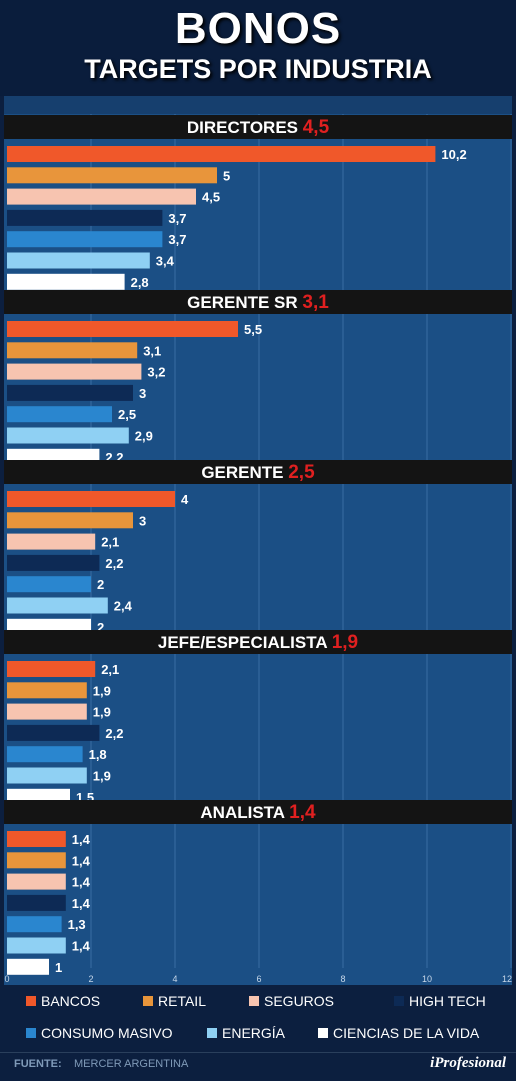 Image resolution: width=516 pixels, height=1081 pixels. Describe the element at coordinates (6, 979) in the screenshot. I see `x-tick-label: 0` at that location.